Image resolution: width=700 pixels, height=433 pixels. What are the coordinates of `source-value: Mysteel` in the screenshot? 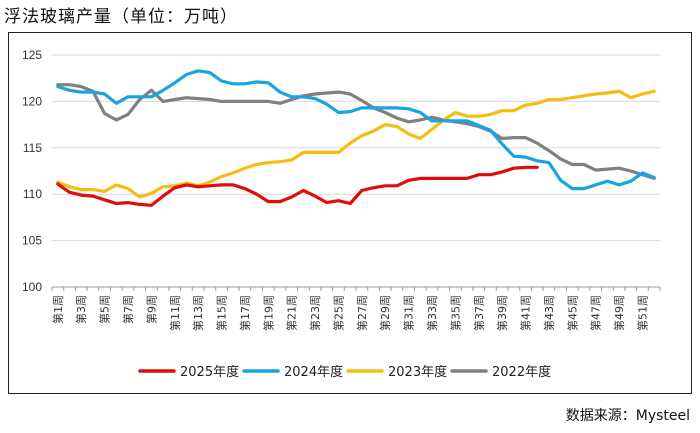 It's located at (662, 416).